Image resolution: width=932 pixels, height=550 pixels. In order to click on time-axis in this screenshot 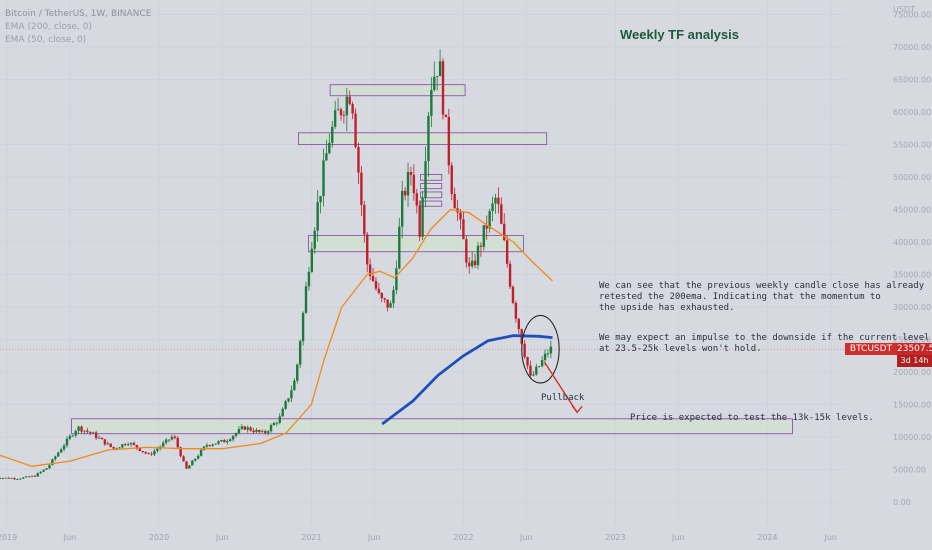, I will do `click(466, 538)`.